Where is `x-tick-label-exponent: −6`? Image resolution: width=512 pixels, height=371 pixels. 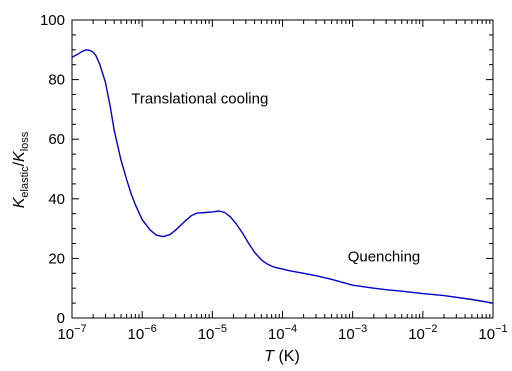 x-tick-label-exponent: −6 is located at coordinates (150, 329).